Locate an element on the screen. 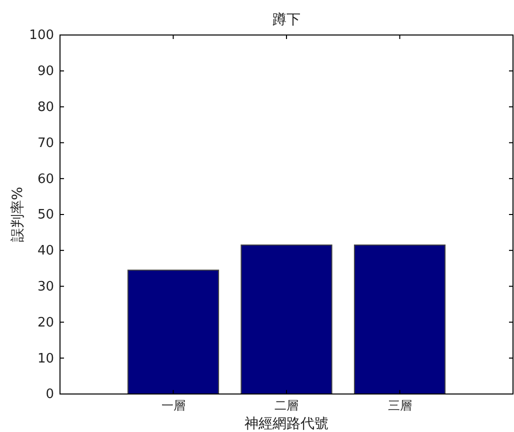 The height and width of the screenshot is (432, 514). x-tick-label: 三層 is located at coordinates (400, 405).